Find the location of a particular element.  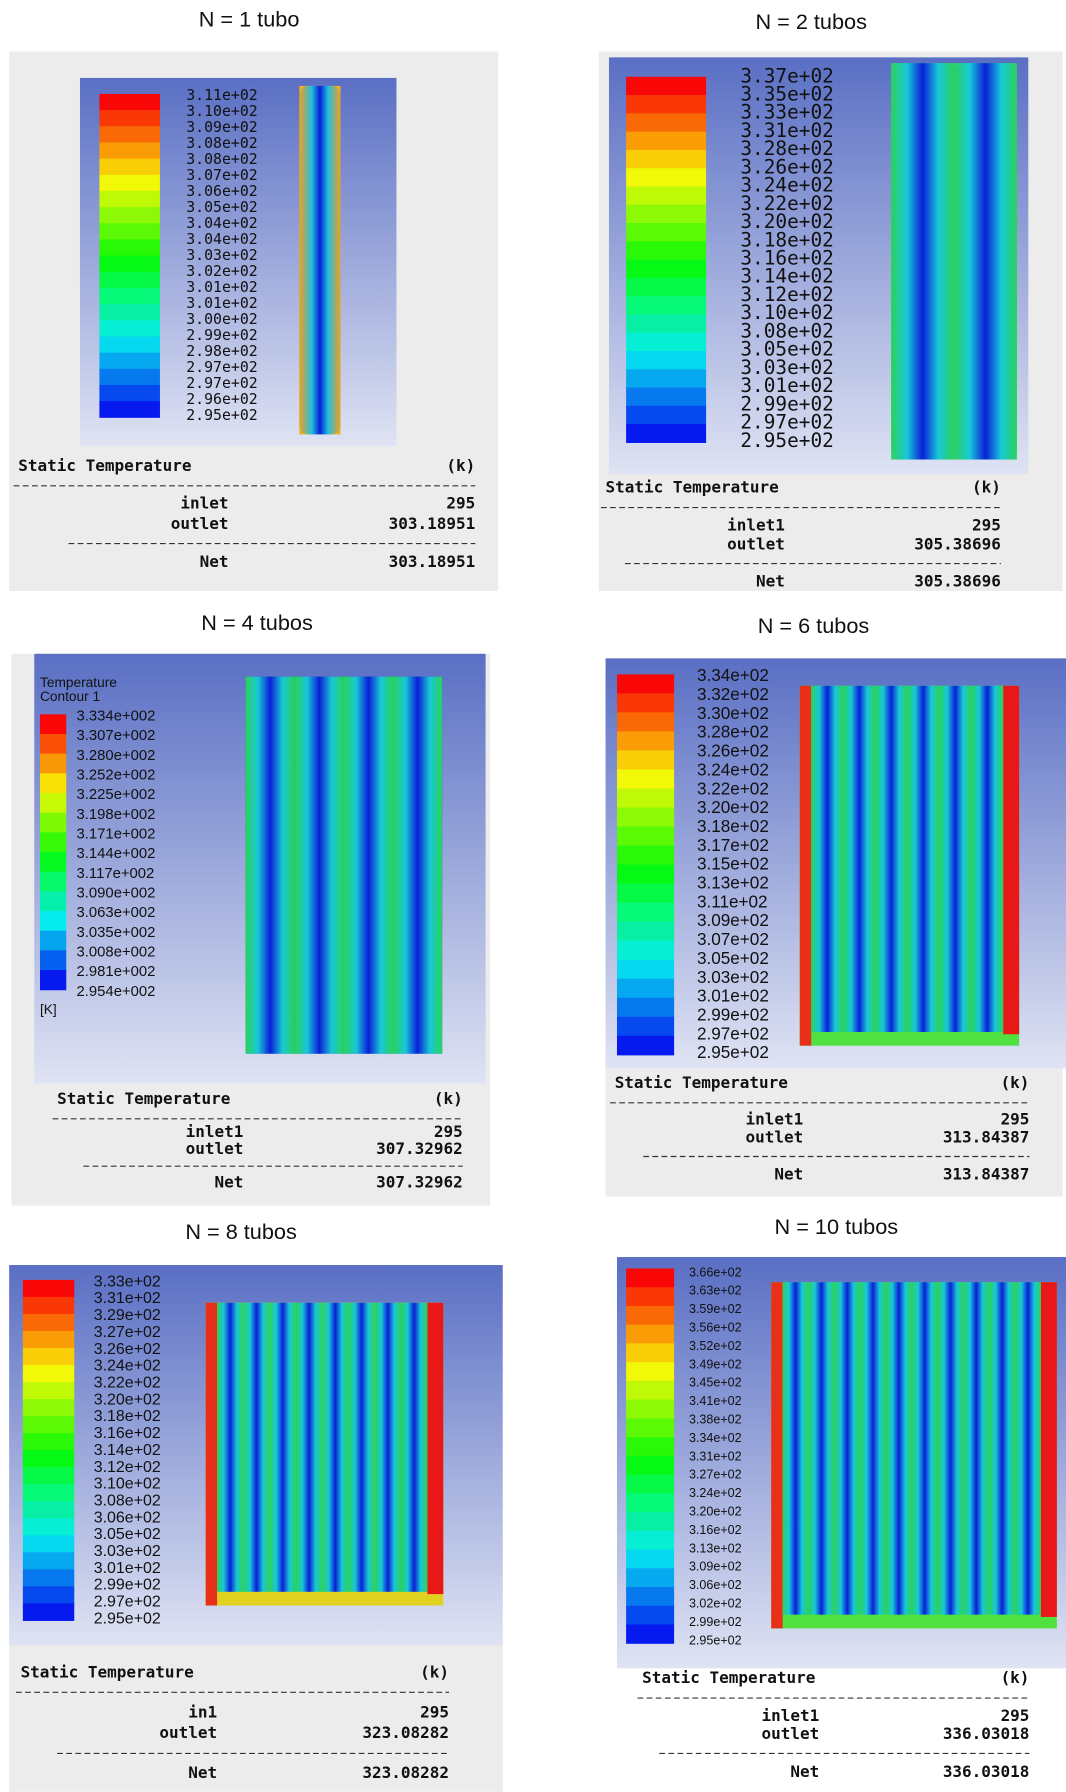

legend-label: 2.99e+02 is located at coordinates (222, 335).